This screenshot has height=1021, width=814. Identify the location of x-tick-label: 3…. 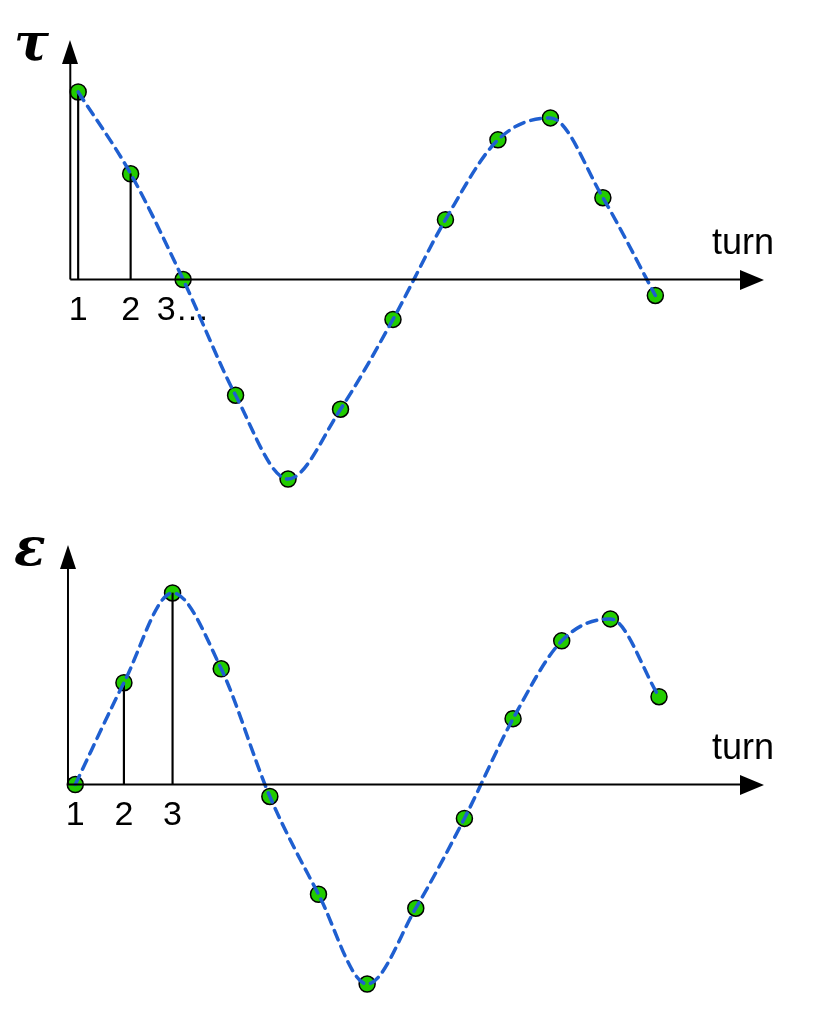
(183, 308).